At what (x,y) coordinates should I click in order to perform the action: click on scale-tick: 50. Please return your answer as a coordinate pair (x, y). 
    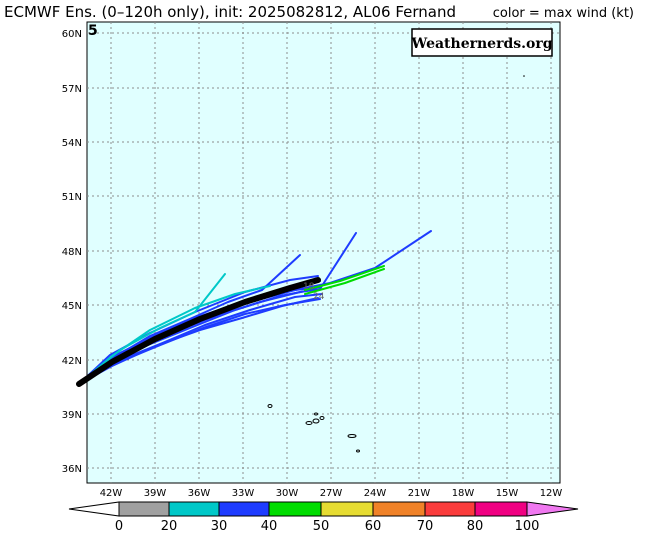
    Looking at the image, I should click on (321, 526).